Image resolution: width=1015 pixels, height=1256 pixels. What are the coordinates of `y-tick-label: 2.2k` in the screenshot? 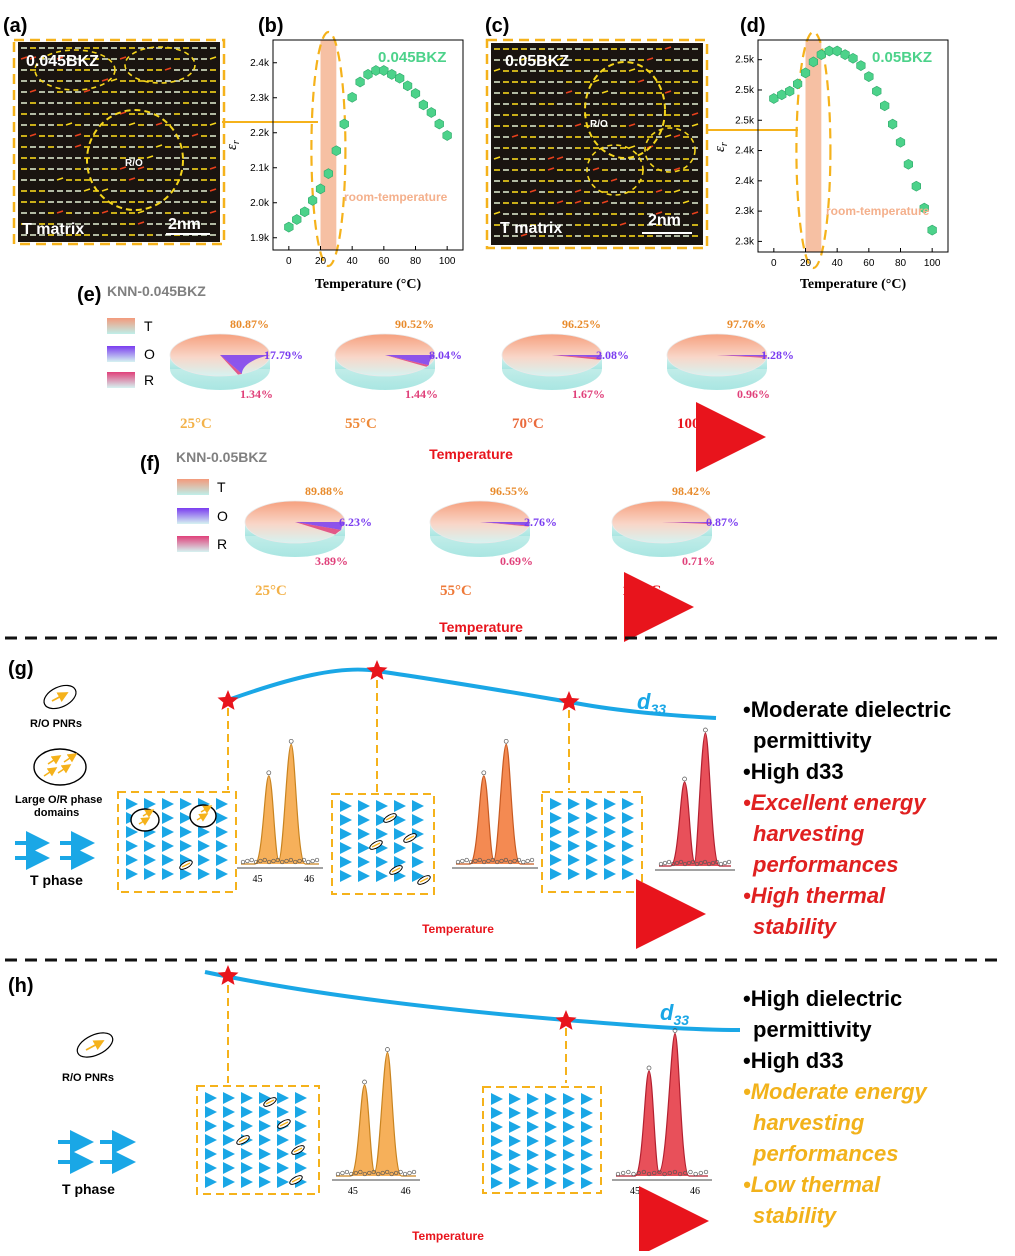 It's located at (260, 133).